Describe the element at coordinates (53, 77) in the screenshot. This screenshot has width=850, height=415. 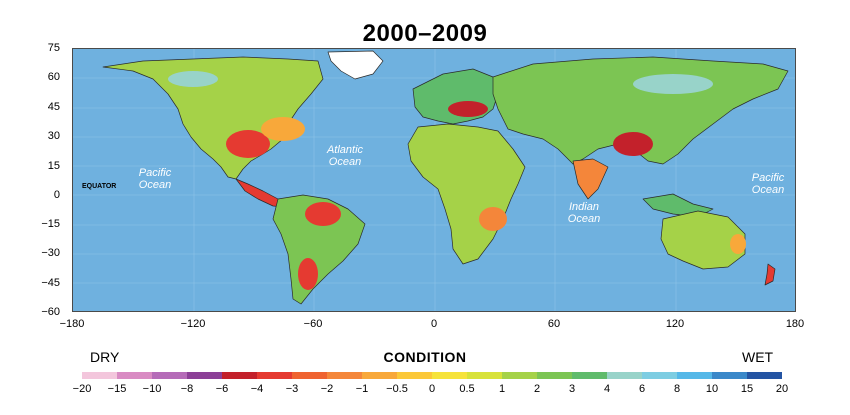
I see `y-tick-label: 60` at that location.